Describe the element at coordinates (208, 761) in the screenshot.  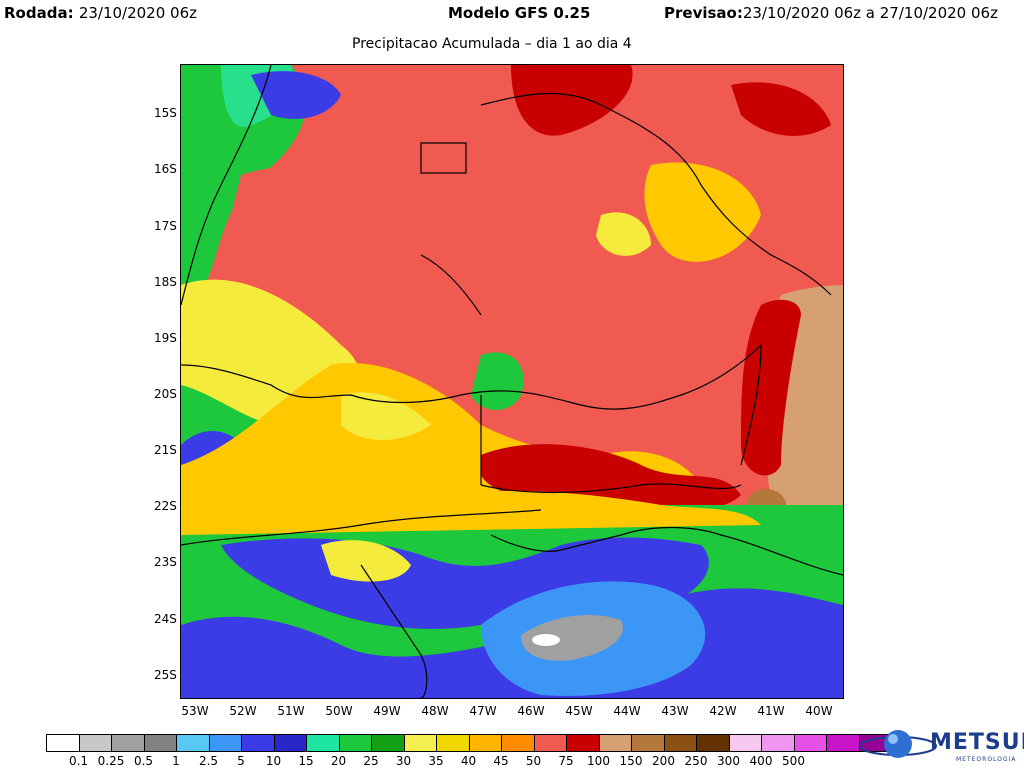
I see `legend-tick-label: 2.5` at that location.